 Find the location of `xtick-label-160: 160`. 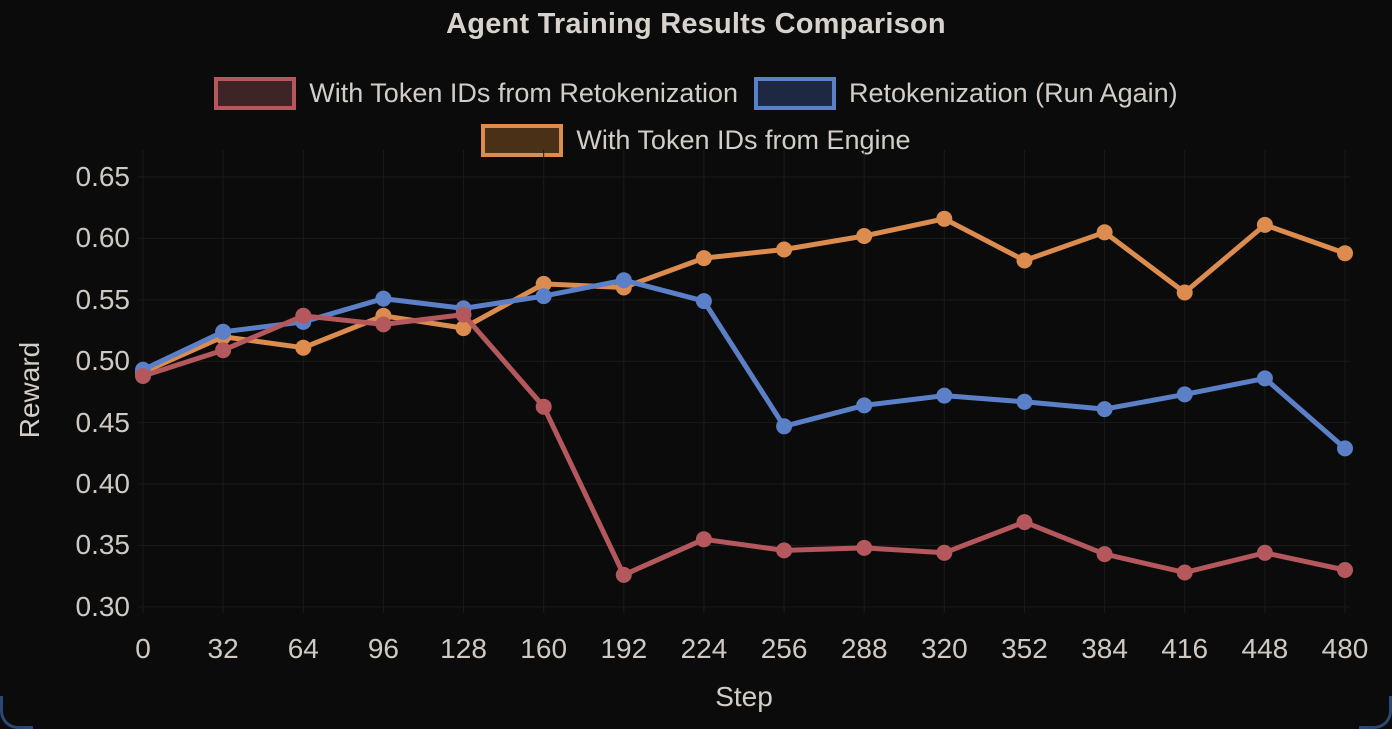

xtick-label-160: 160 is located at coordinates (544, 648).